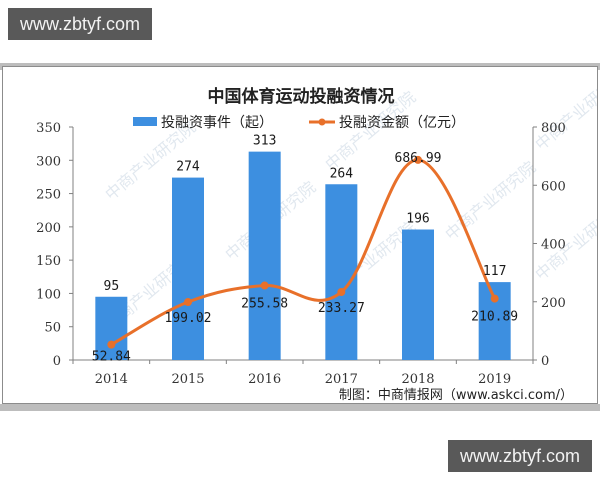 The width and height of the screenshot is (600, 480). Describe the element at coordinates (145, 121) in the screenshot. I see `legend-bar-swatch-icon` at that location.